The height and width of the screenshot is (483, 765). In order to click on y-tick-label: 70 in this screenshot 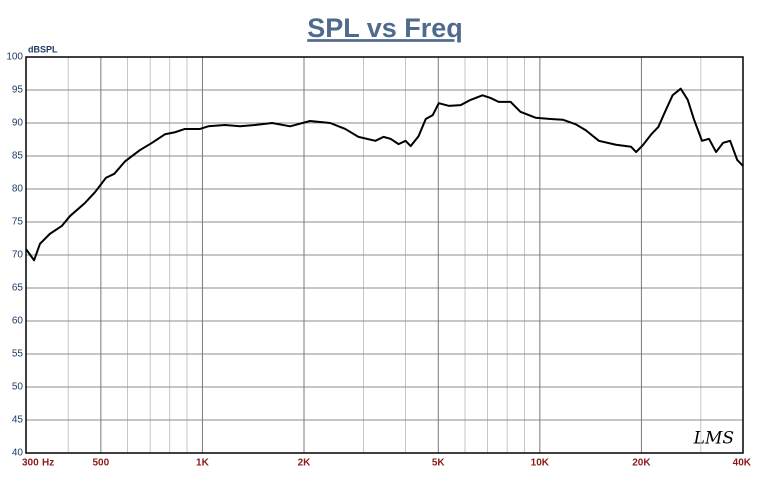, I will do `click(18, 255)`.